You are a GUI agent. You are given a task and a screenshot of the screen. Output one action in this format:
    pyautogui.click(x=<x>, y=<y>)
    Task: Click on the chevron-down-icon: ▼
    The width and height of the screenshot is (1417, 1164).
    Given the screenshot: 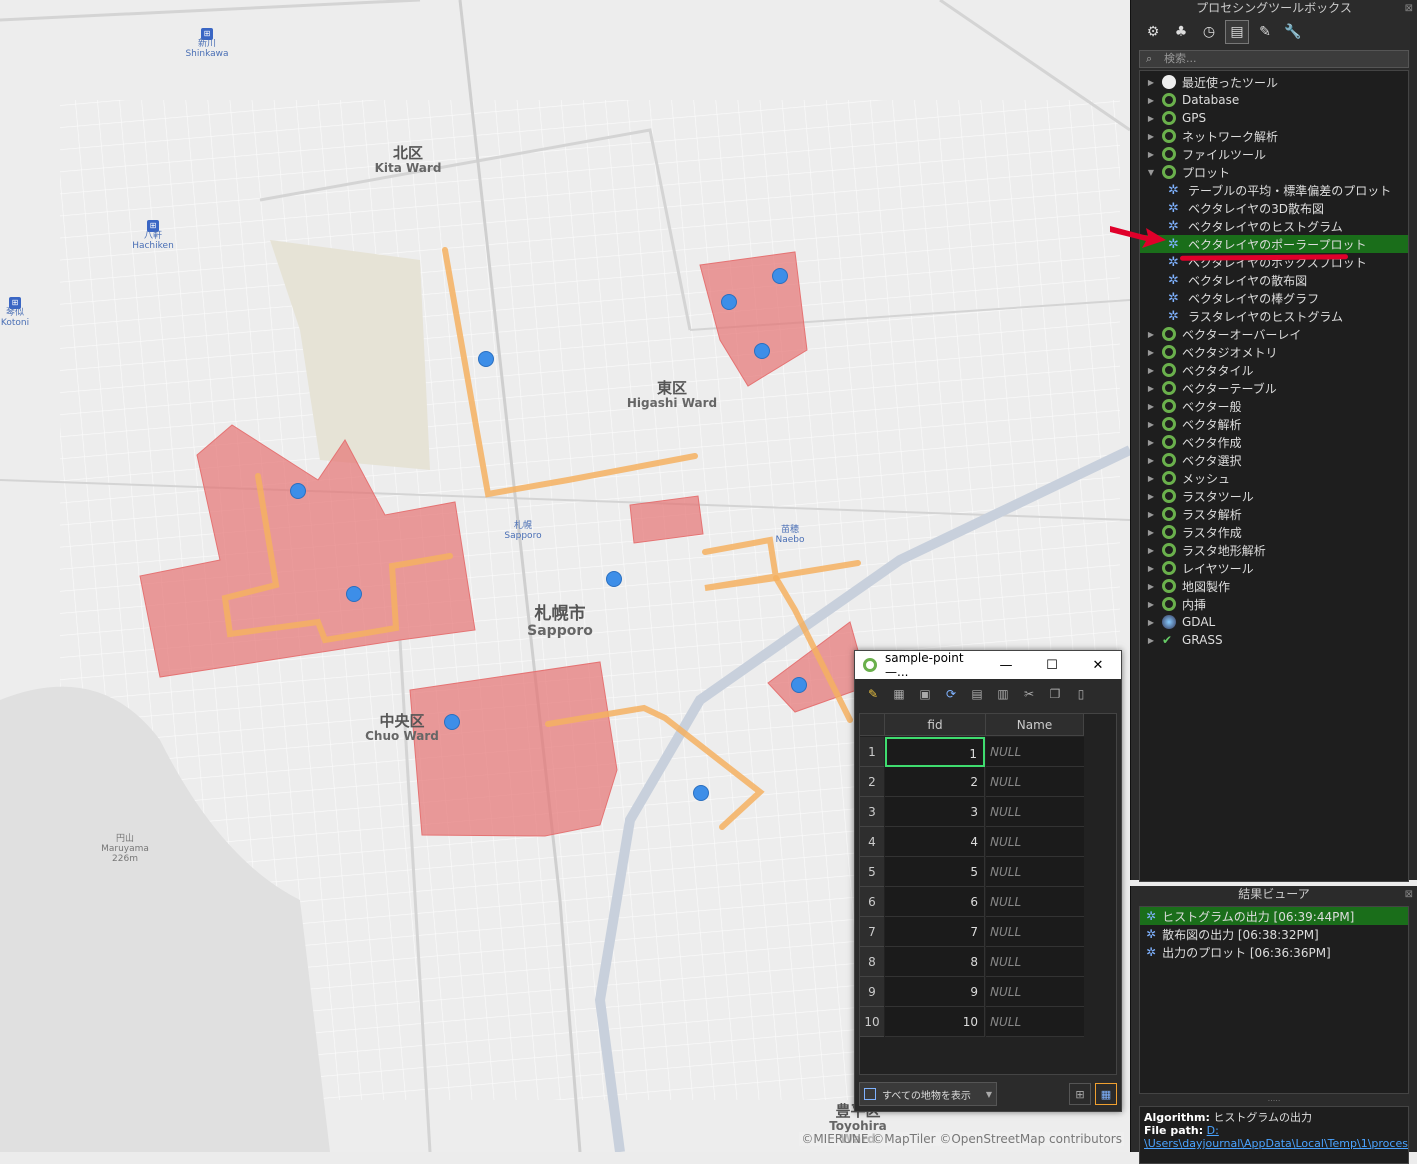 What is the action you would take?
    pyautogui.click(x=1151, y=172)
    